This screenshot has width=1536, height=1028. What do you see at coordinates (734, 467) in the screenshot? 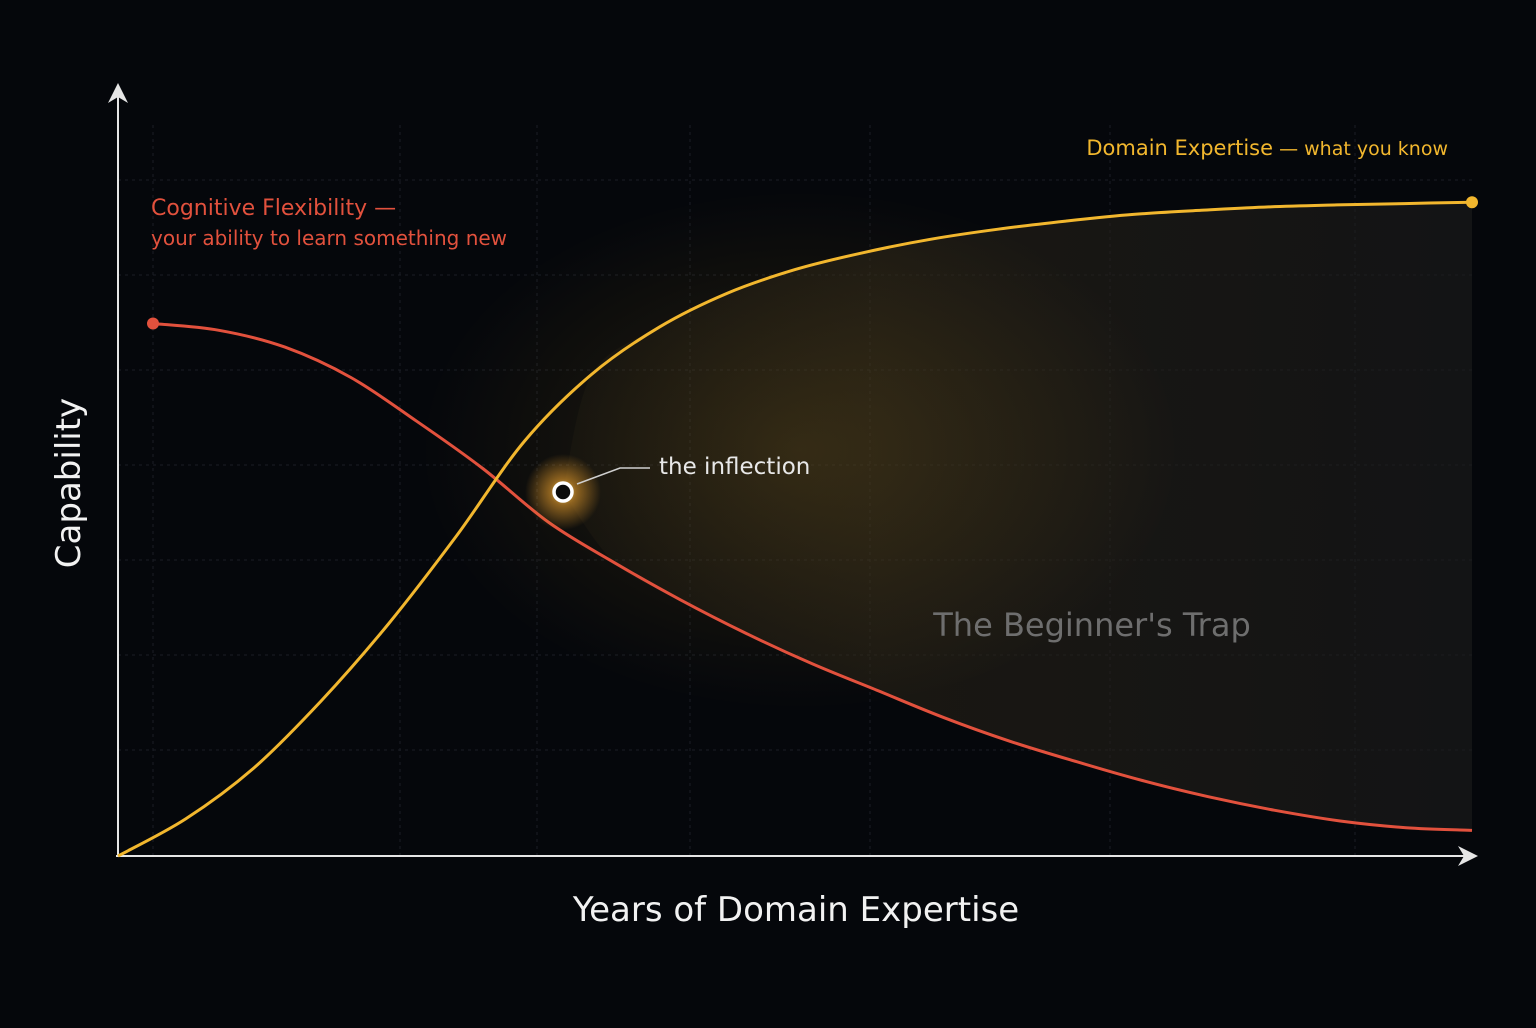
I see `inflection-label: the inflection` at bounding box center [734, 467].